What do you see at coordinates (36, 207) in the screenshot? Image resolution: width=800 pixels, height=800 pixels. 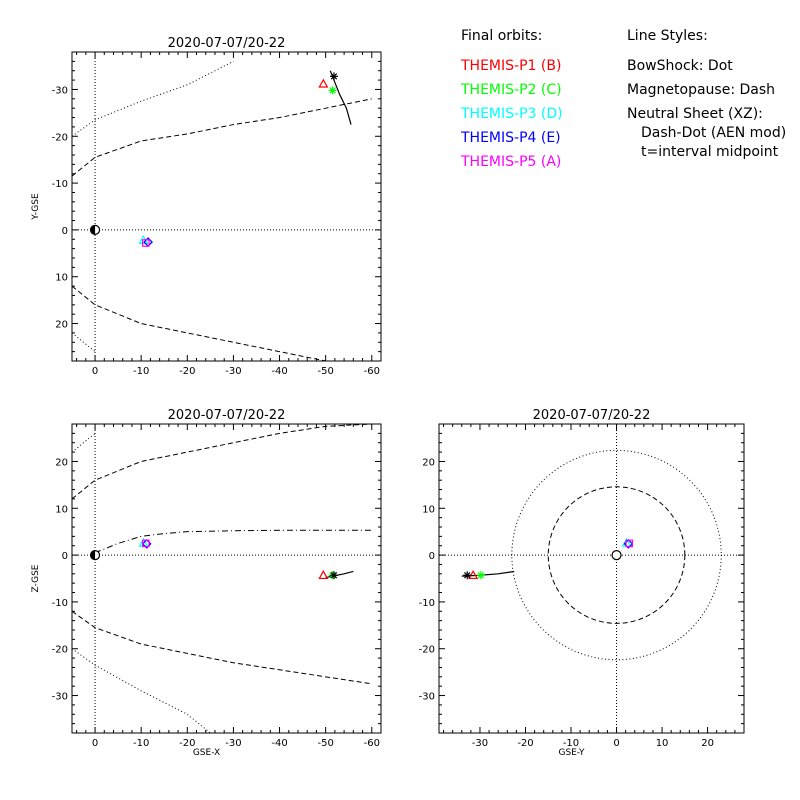 I see `y-axis-label: Y-GSE` at bounding box center [36, 207].